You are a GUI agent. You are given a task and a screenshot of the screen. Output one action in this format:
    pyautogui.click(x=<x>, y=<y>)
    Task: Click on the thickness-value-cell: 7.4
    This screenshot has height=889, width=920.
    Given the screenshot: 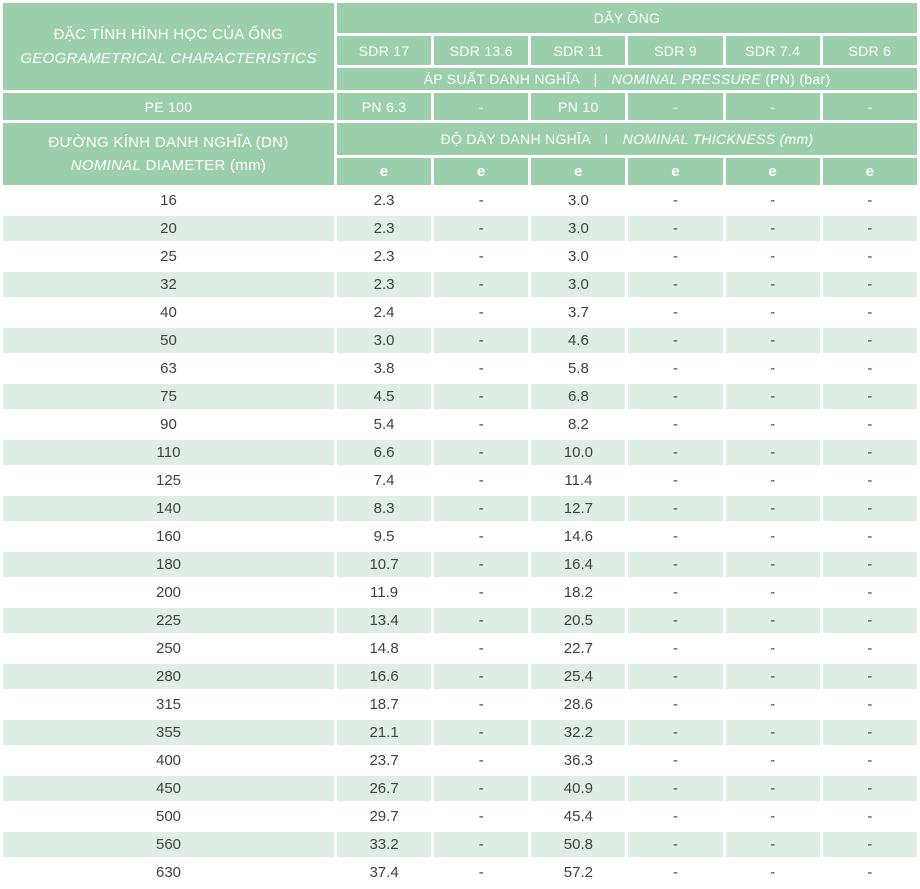 What is the action you would take?
    pyautogui.click(x=384, y=480)
    